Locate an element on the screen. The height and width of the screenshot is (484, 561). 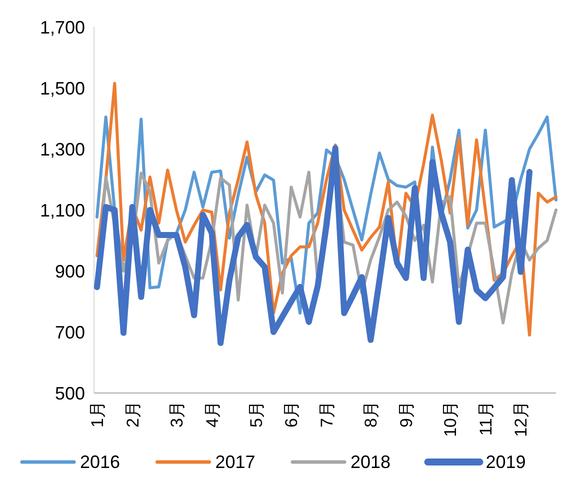
x-tick-label: 5月 is located at coordinates (256, 414).